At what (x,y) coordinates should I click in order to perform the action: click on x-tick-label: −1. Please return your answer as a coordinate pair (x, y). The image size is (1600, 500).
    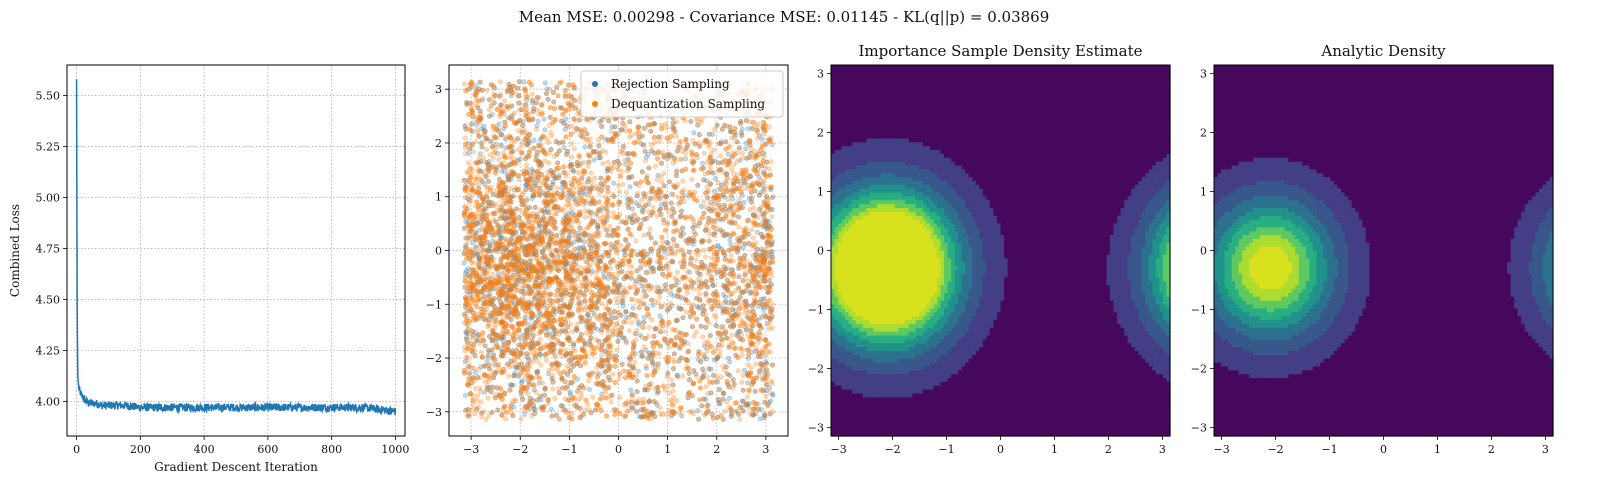
    Looking at the image, I should click on (569, 449).